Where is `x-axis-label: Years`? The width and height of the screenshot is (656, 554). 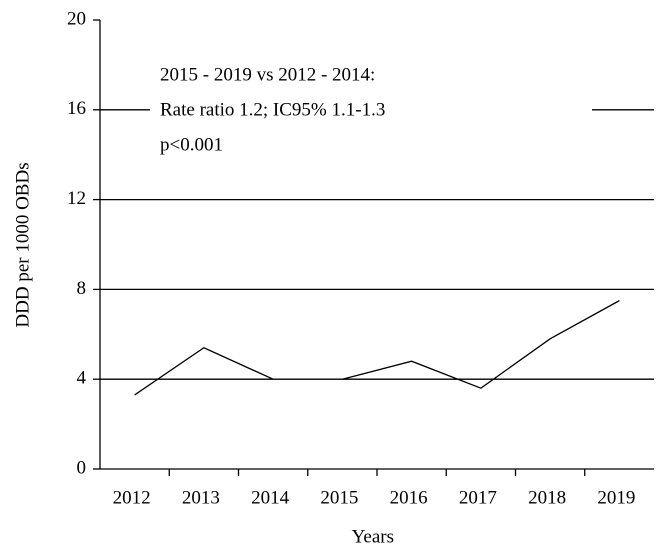 x-axis-label: Years is located at coordinates (373, 536).